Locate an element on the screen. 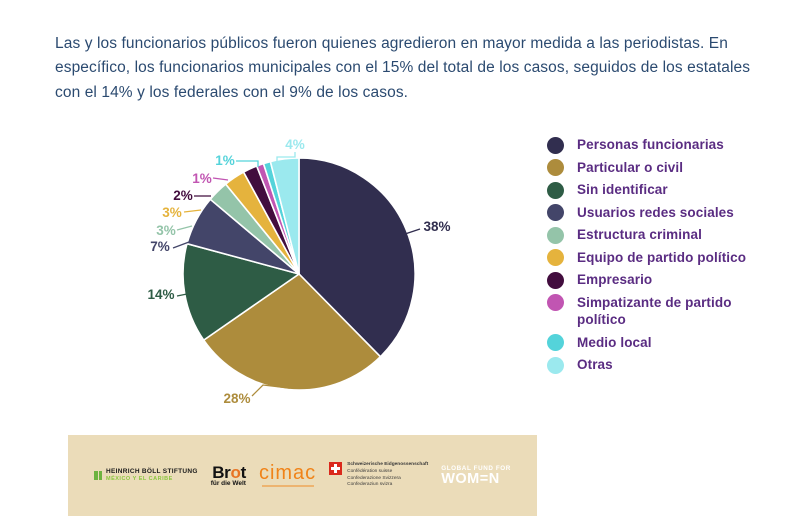 The image size is (799, 529). legend-item: Empresario is located at coordinates (663, 280).